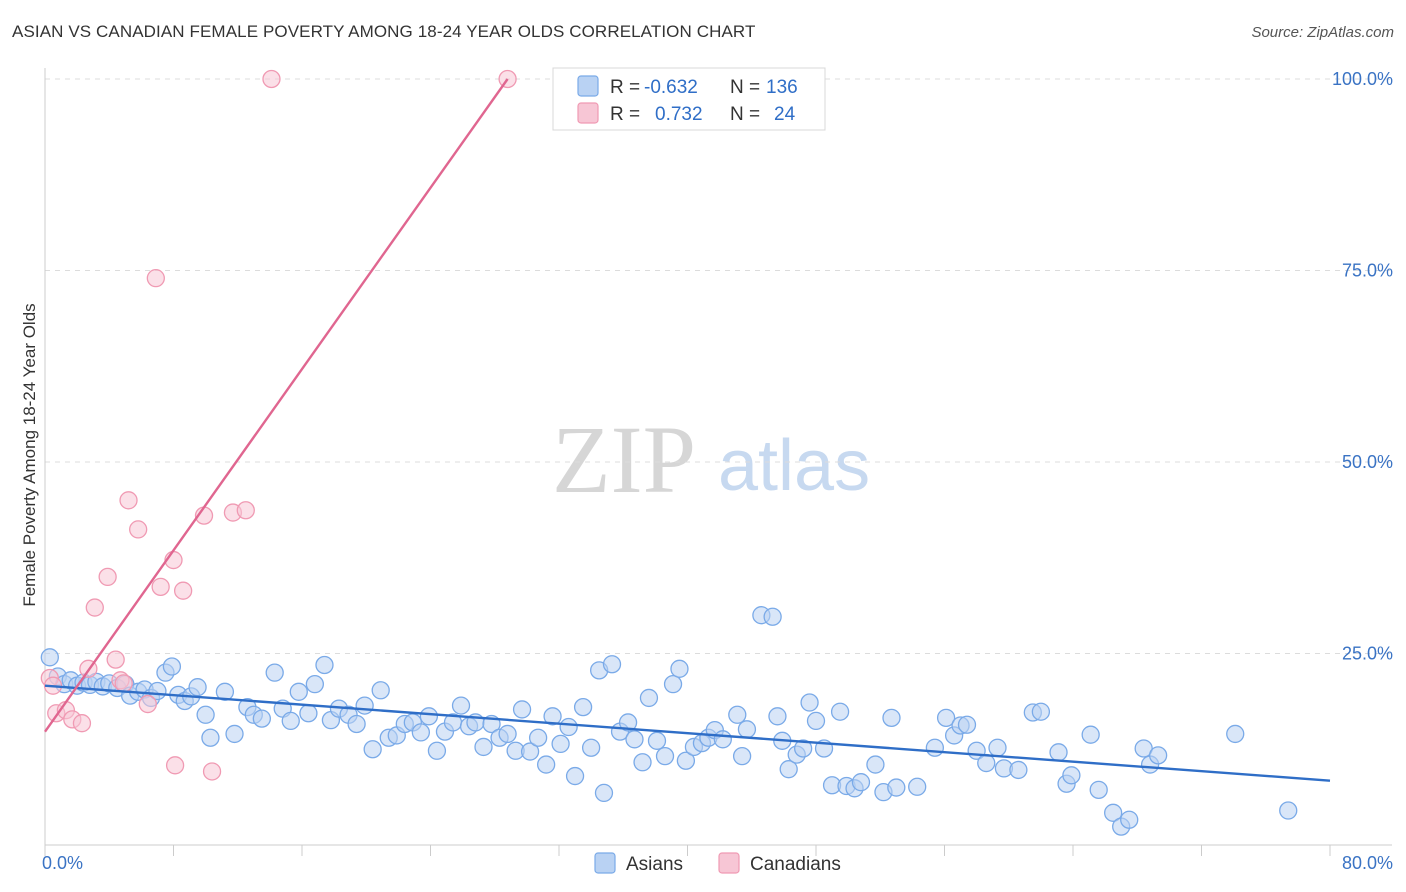 The height and width of the screenshot is (892, 1406). What do you see at coordinates (588, 86) in the screenshot?
I see `legend-swatch-asians` at bounding box center [588, 86].